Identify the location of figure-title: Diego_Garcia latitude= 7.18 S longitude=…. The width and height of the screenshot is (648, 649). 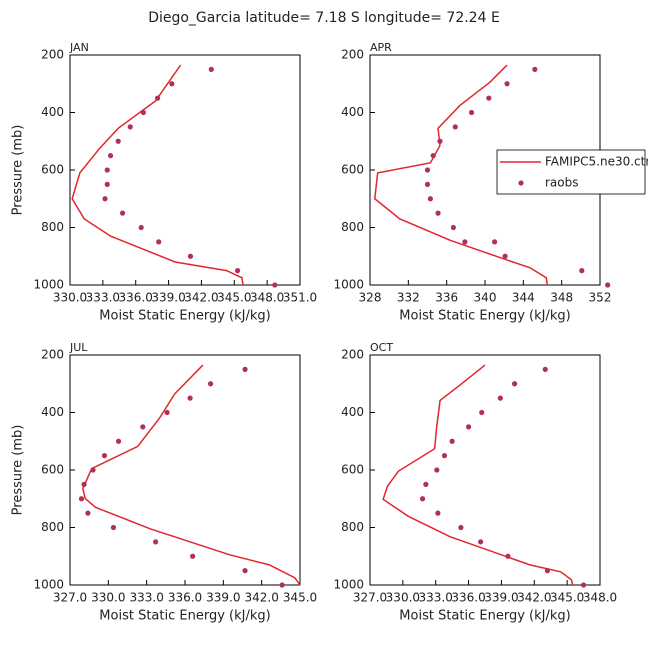
(324, 18).